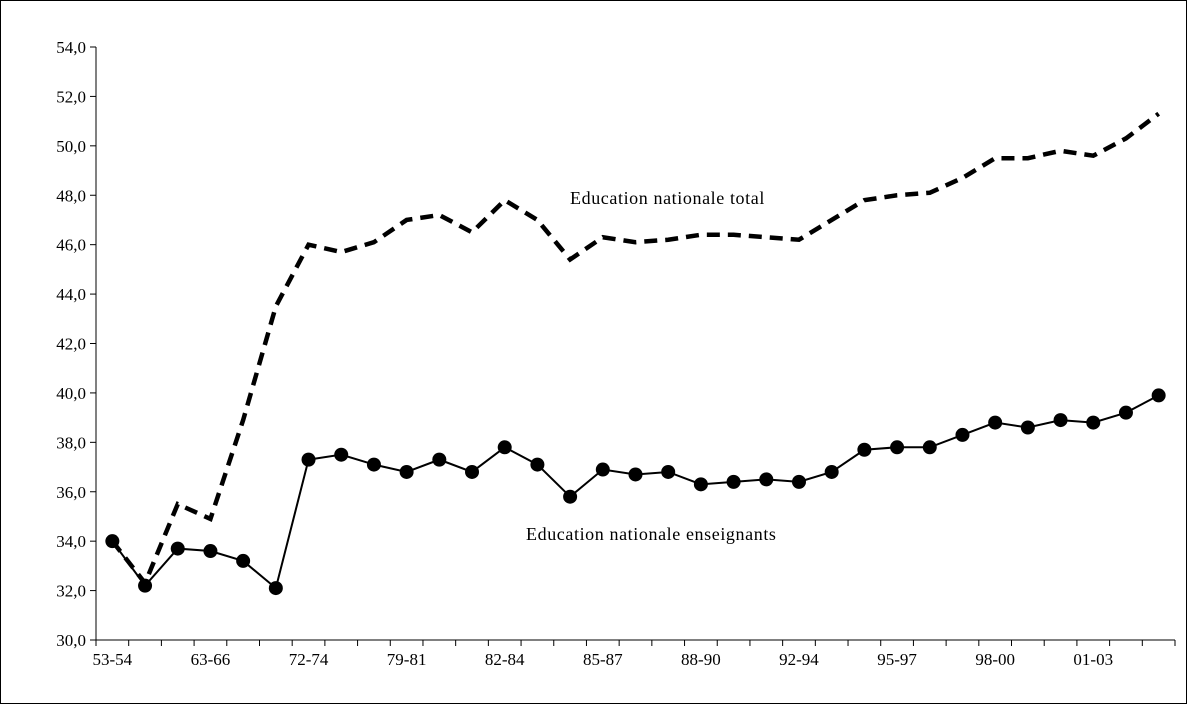 Image resolution: width=1187 pixels, height=704 pixels. Describe the element at coordinates (211, 659) in the screenshot. I see `x-tick-label: 63-66` at that location.